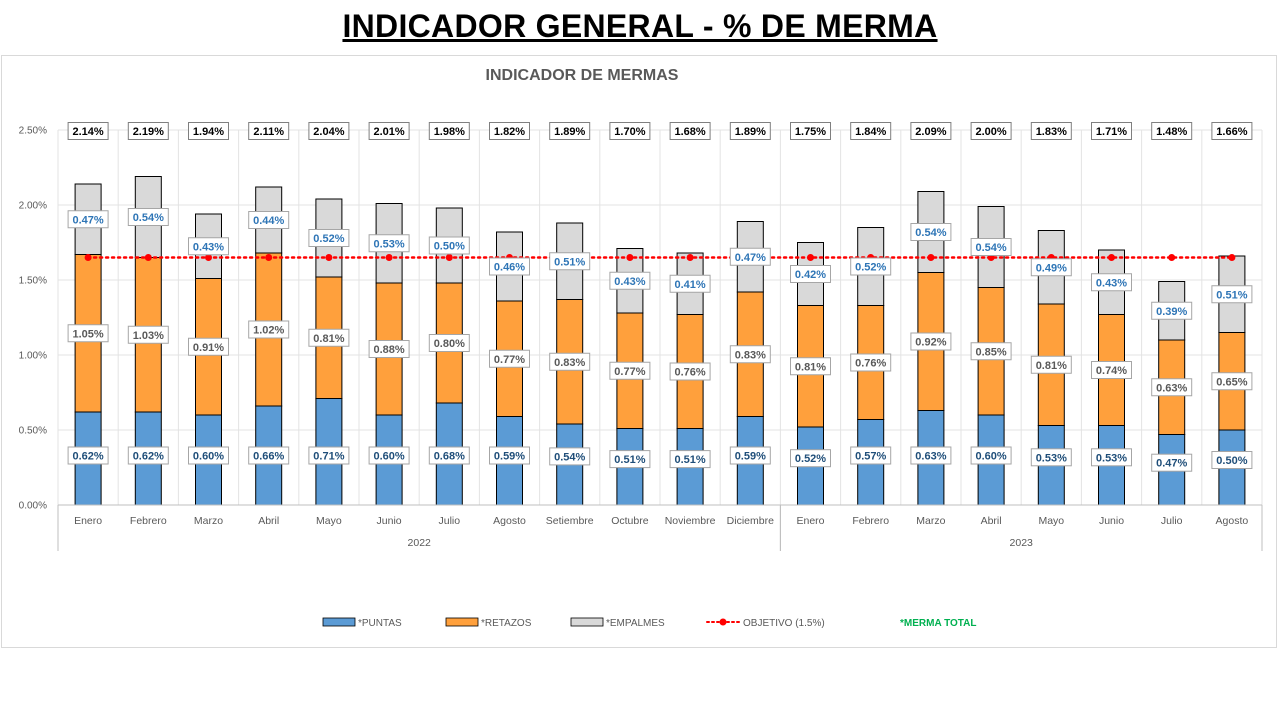 This screenshot has width=1280, height=720. Describe the element at coordinates (690, 521) in the screenshot. I see `x-category-label: Noviembre` at that location.